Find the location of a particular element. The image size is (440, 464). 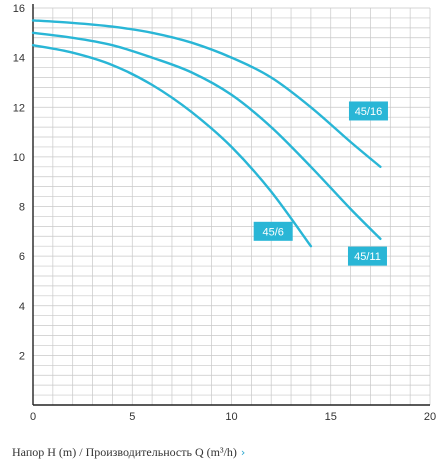

series-label-text: 45/6 is located at coordinates (272, 232).